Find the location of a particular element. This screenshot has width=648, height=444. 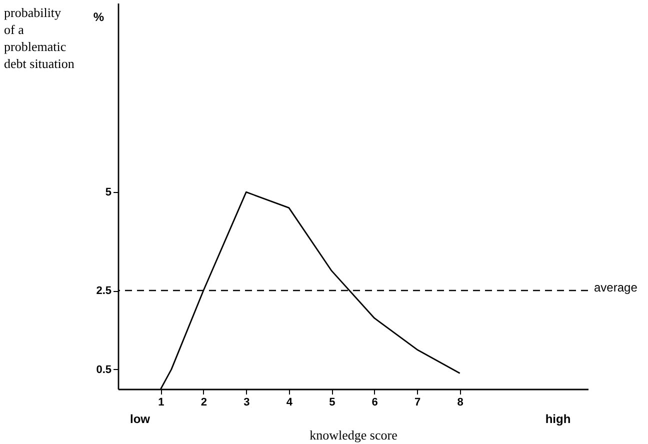

y-tick-label: 5 is located at coordinates (108, 192).